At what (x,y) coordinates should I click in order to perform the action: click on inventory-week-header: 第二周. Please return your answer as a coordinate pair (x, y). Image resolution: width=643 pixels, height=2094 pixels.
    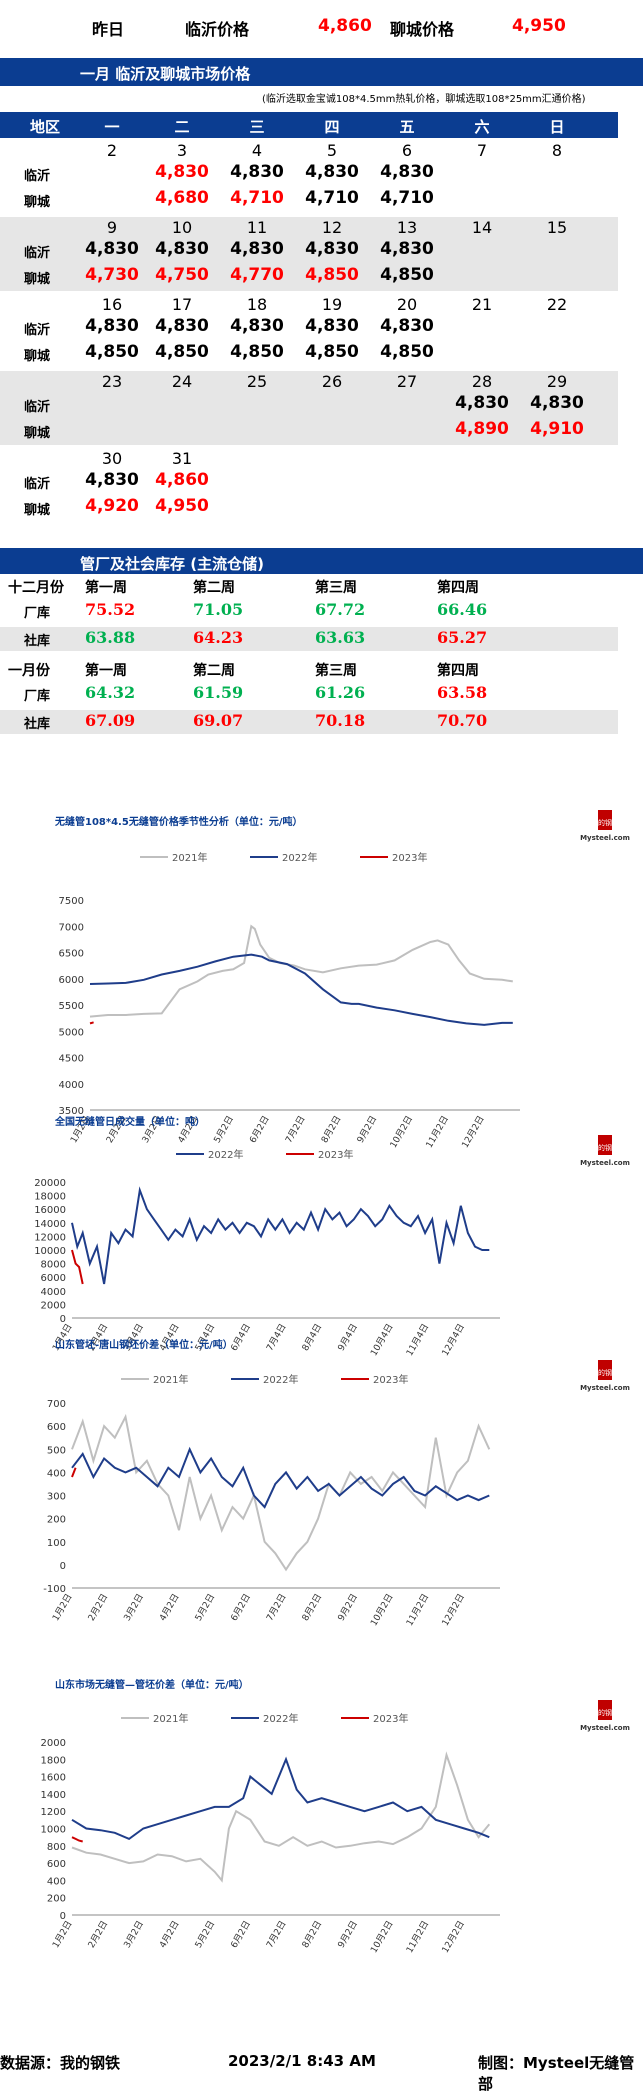
    Looking at the image, I should click on (214, 671).